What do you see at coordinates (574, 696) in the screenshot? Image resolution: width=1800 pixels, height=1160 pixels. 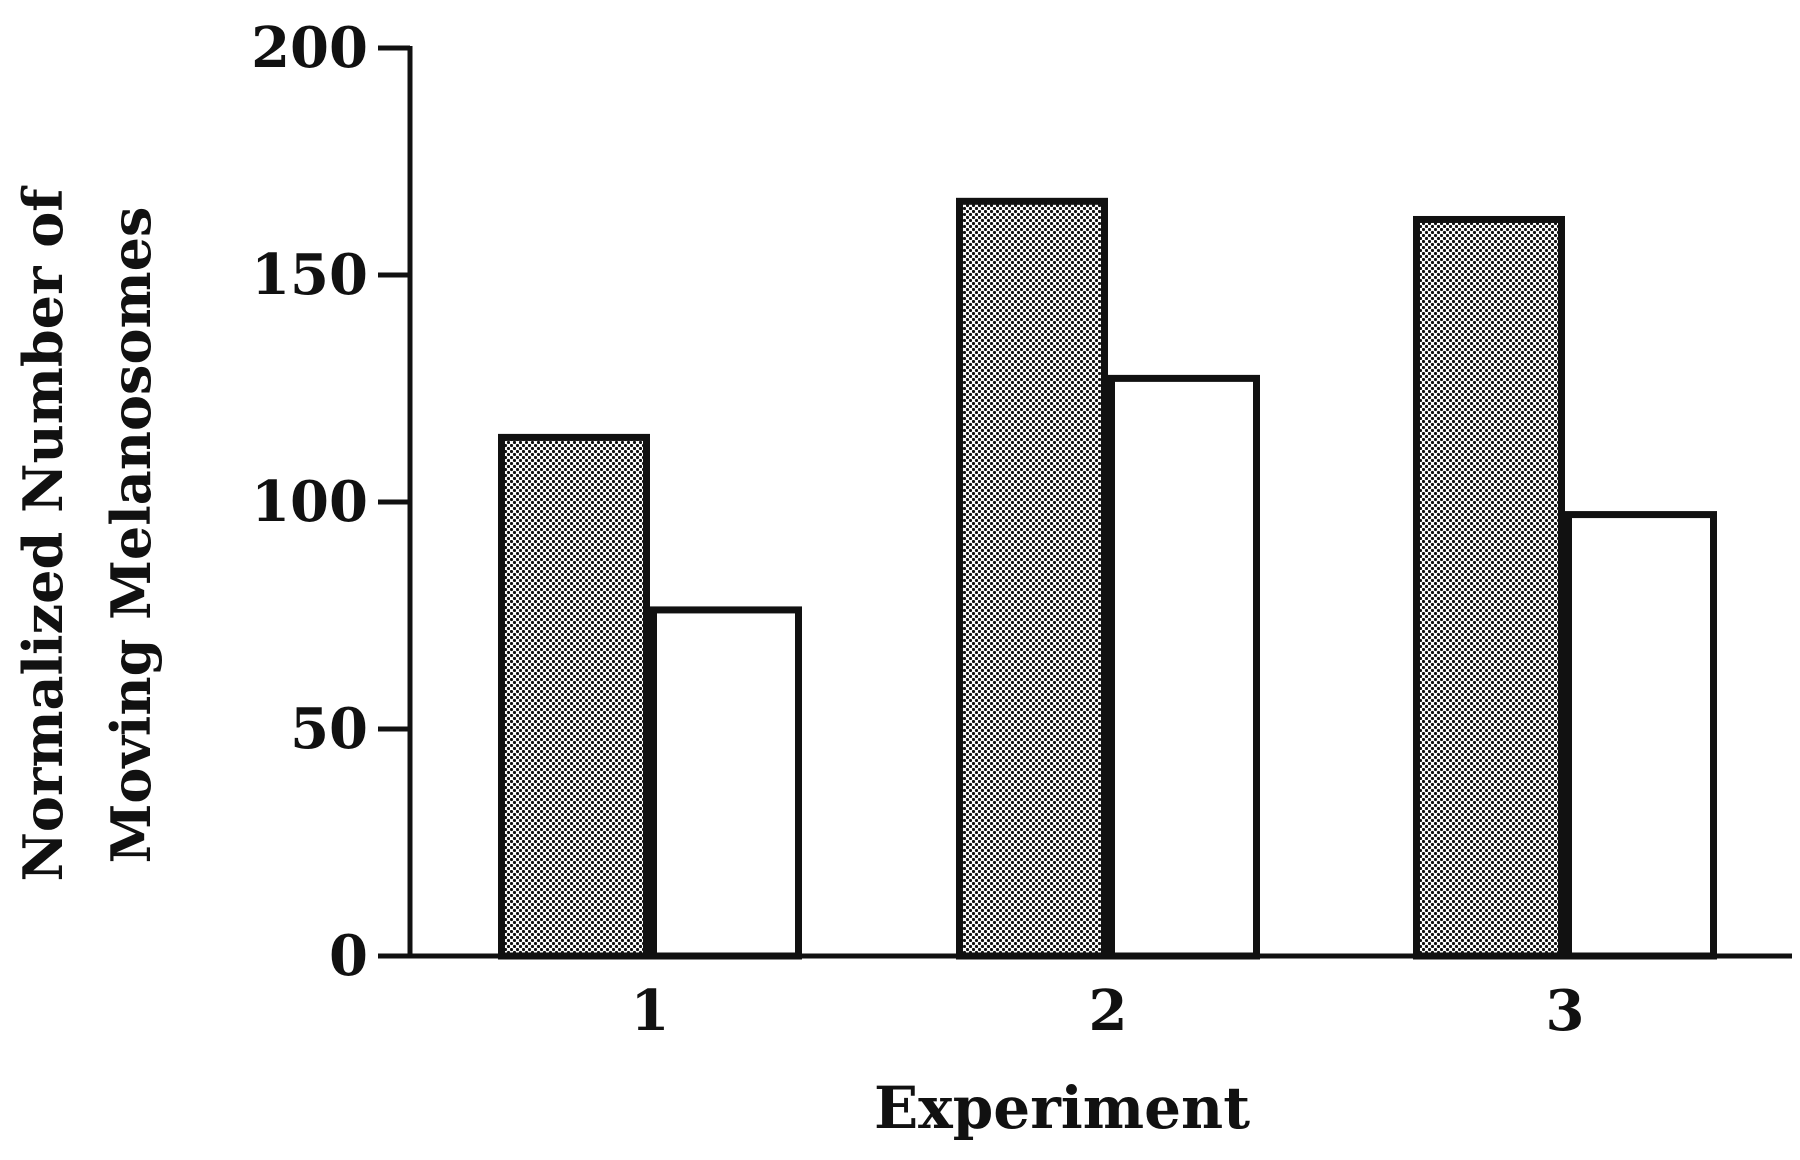 I see `bar-exp1-series1` at bounding box center [574, 696].